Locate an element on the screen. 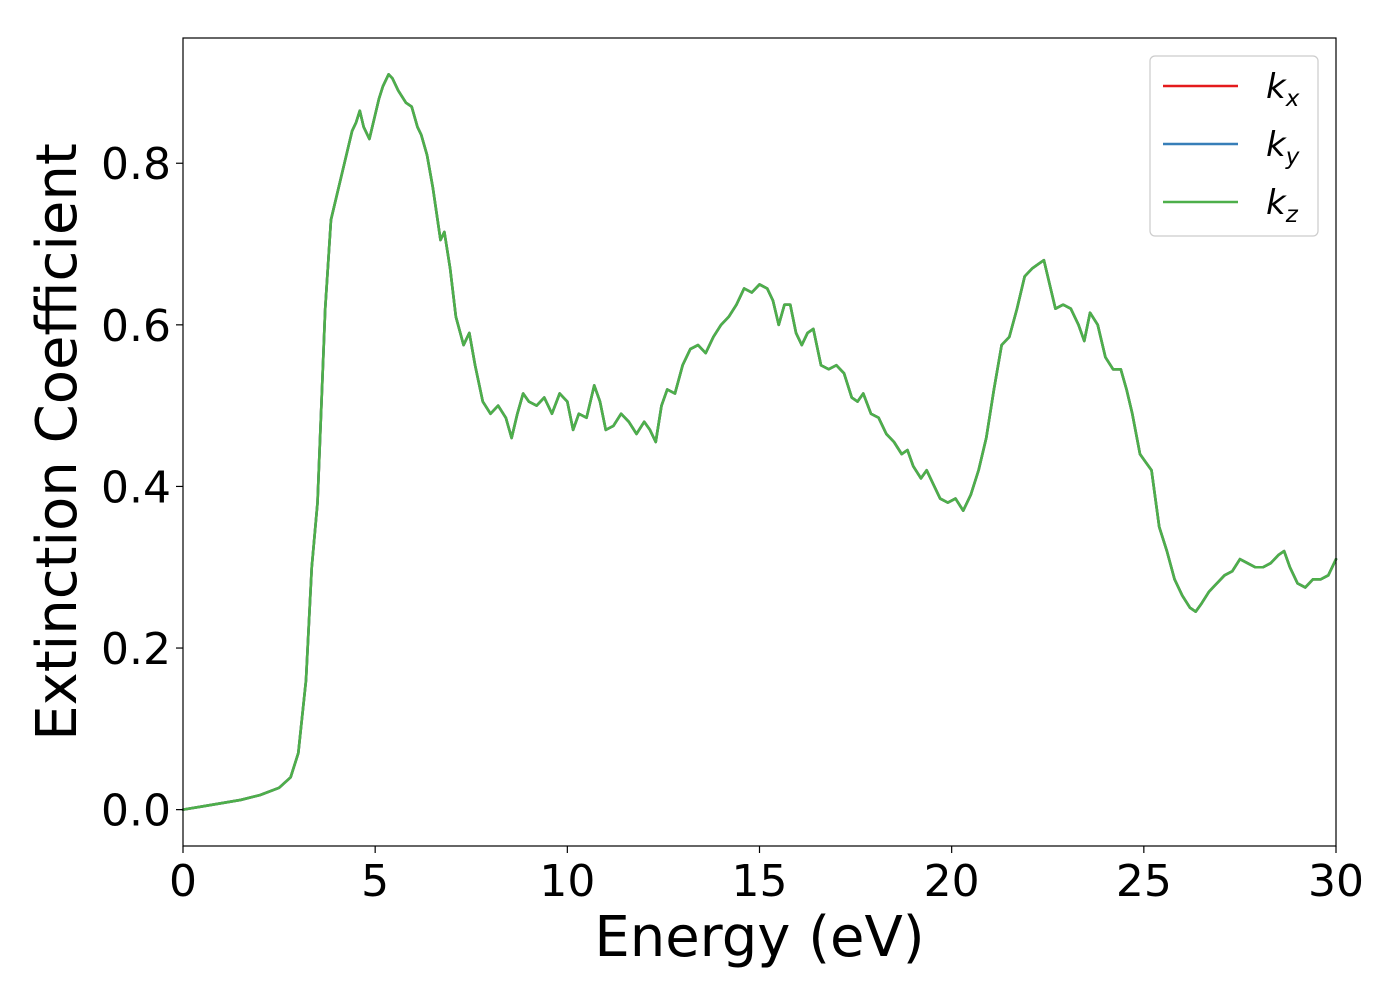 Image resolution: width=1400 pixels, height=1000 pixels. y-tick-label: 0.0 is located at coordinates (136, 811).